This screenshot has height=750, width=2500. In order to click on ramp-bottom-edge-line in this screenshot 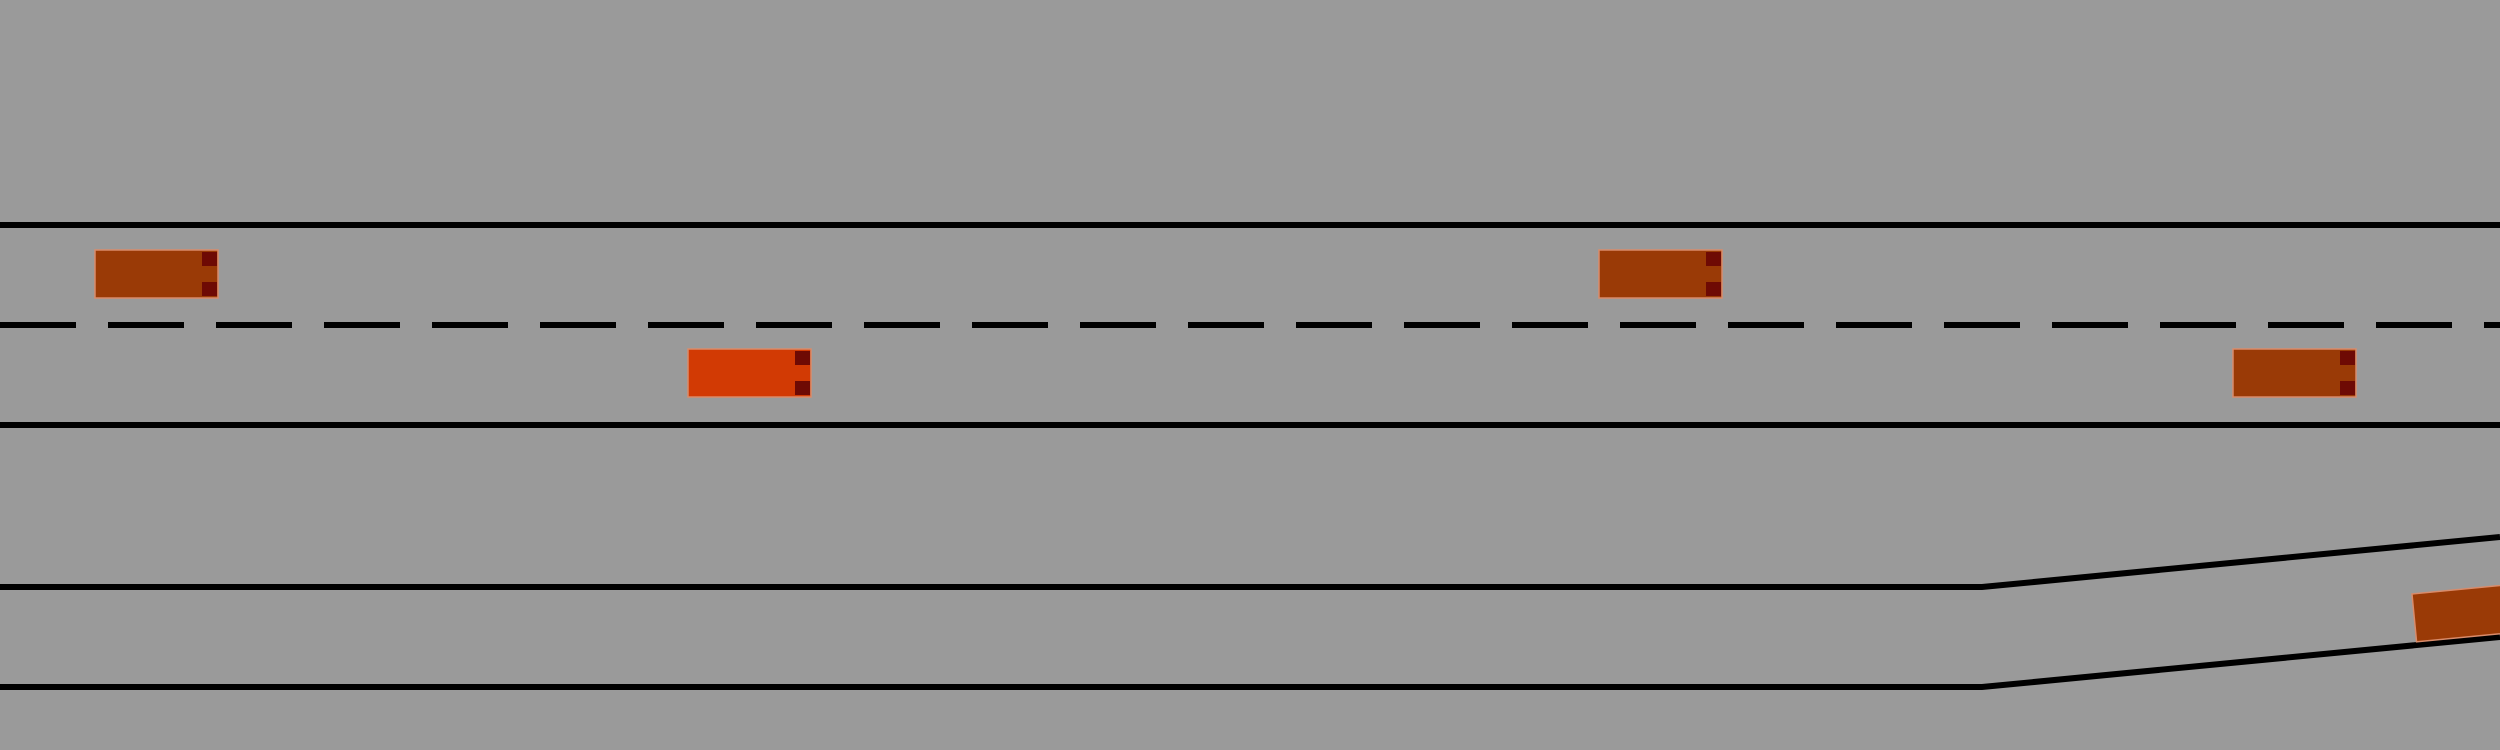, I will do `click(1250, 662)`.